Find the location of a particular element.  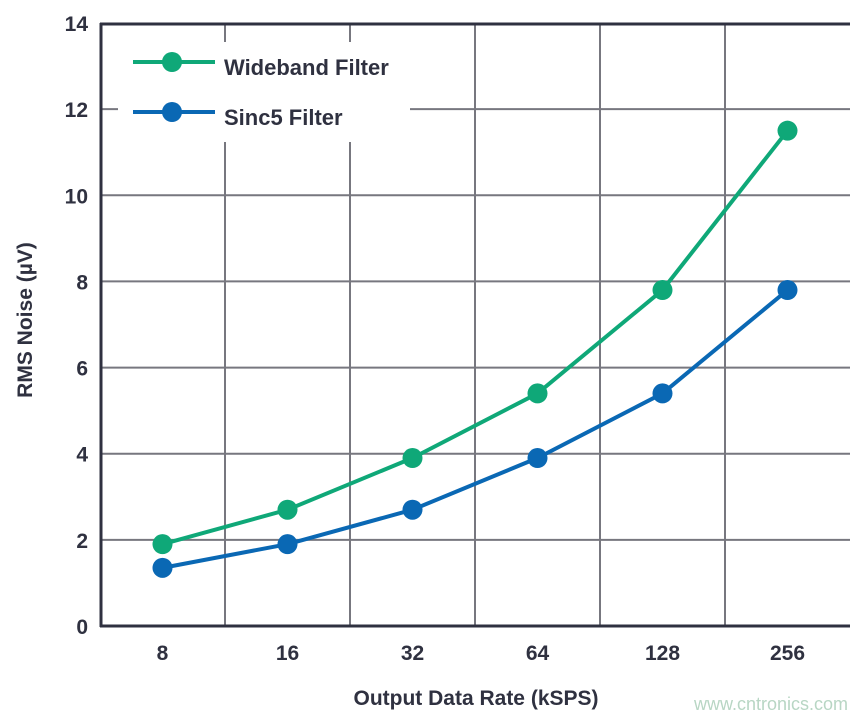

x-tick-label: 128 is located at coordinates (662, 653).